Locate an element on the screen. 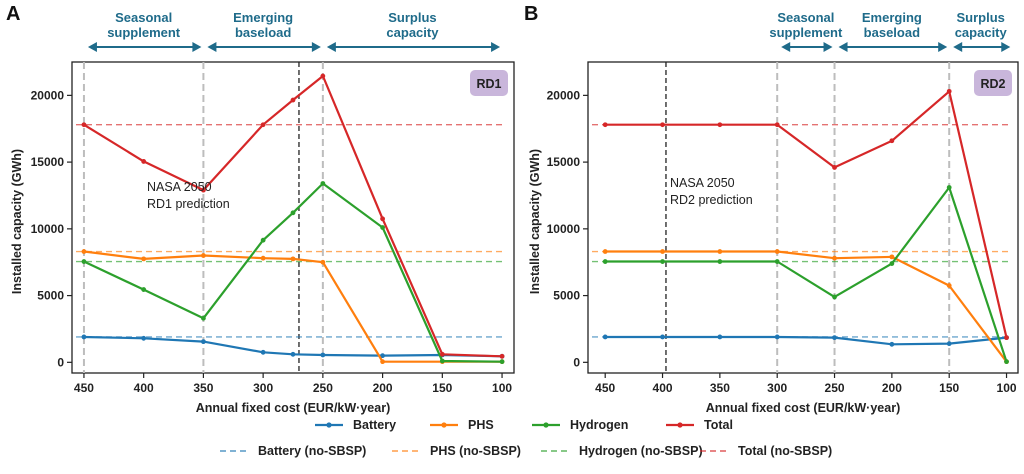 The width and height of the screenshot is (1024, 474). badge-label: RD2 is located at coordinates (992, 84).